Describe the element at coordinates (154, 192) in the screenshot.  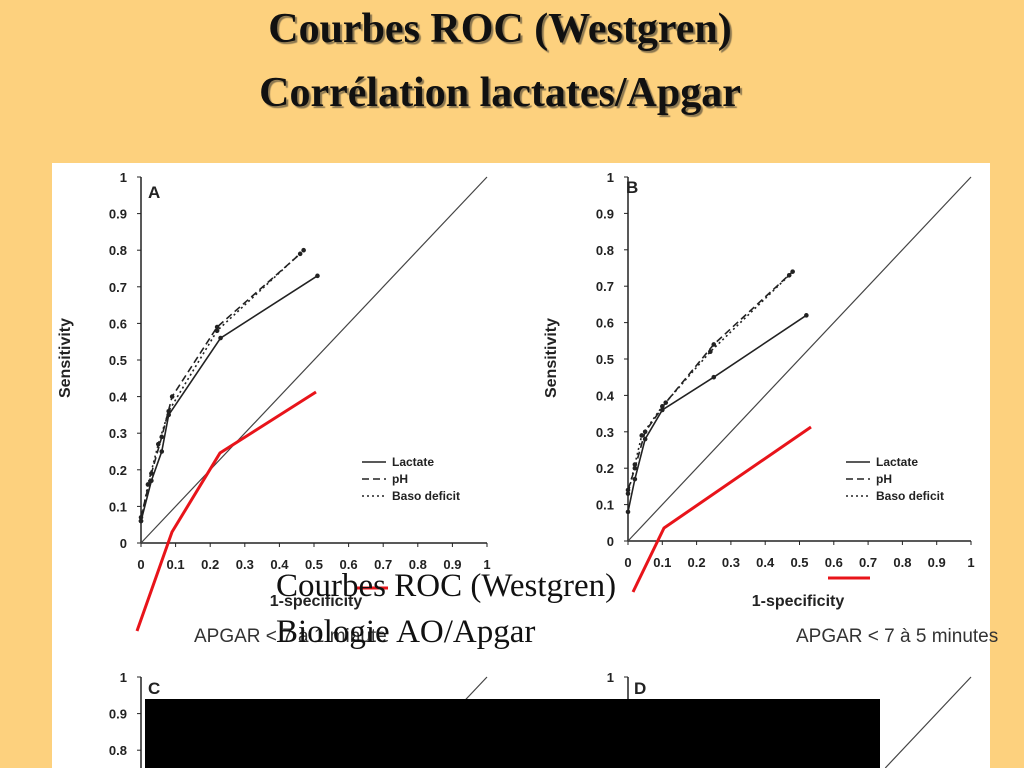
I see `panel-label: A` at that location.